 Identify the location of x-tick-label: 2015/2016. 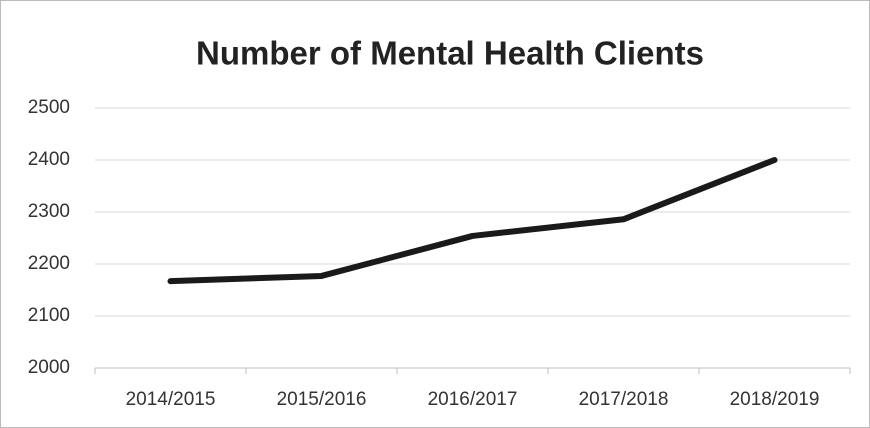
(322, 399).